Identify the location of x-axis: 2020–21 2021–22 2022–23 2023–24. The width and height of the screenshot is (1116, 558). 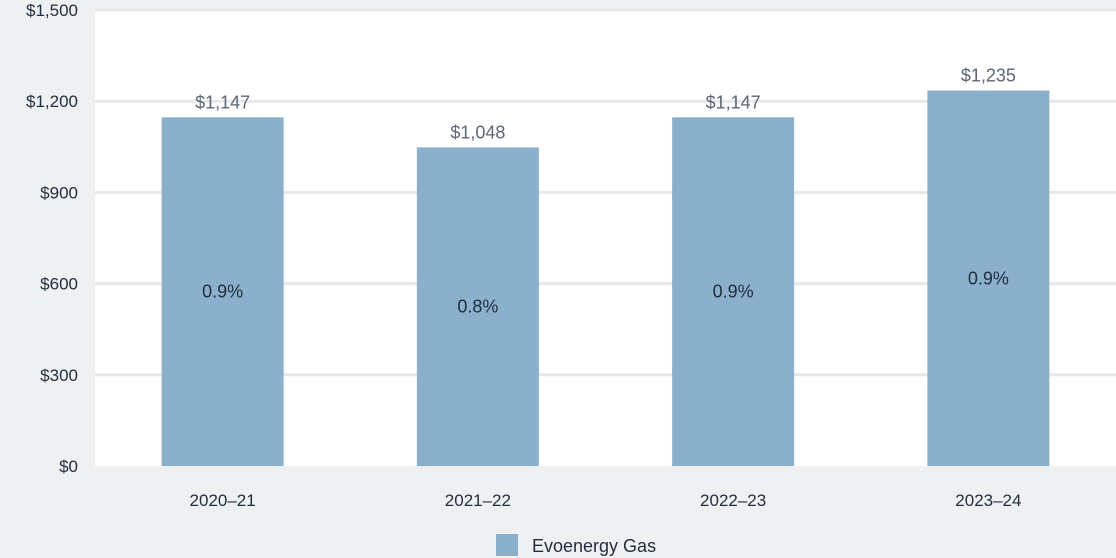
(606, 500).